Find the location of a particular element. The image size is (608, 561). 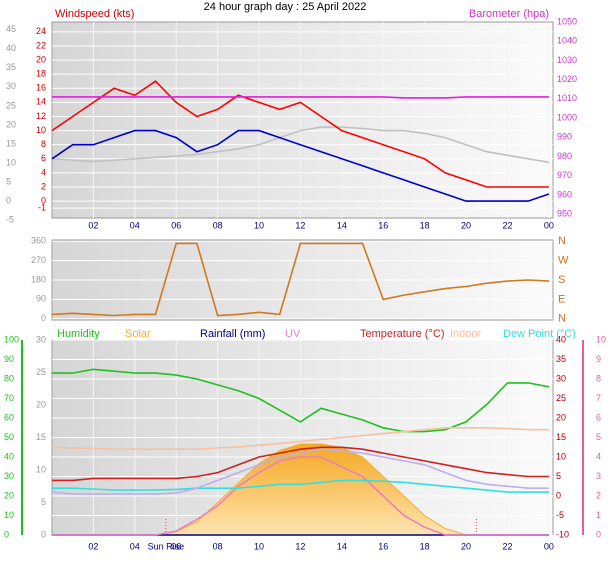

y-tick-label: 4 is located at coordinates (43, 172).